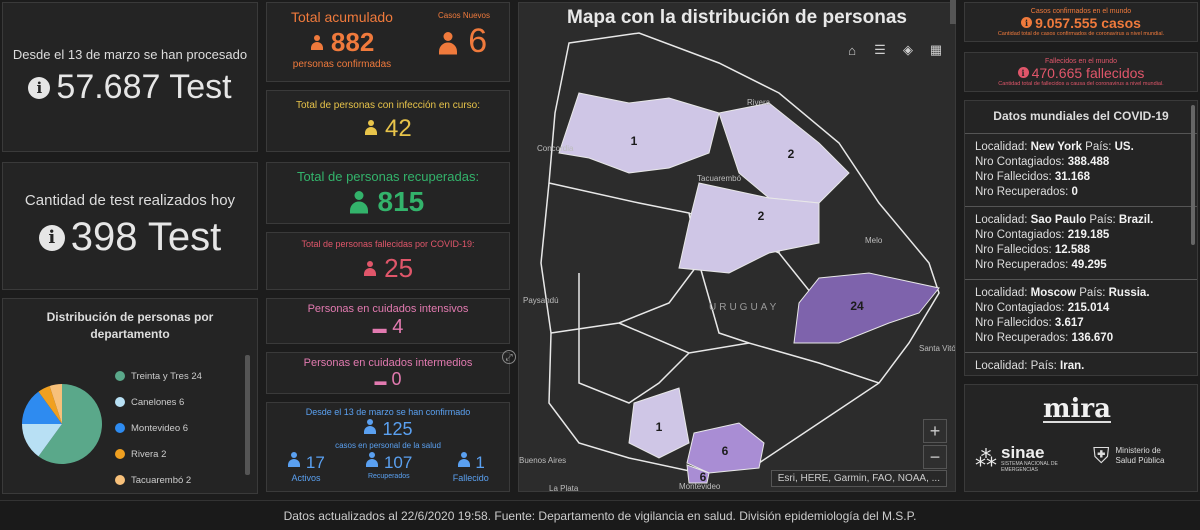 The height and width of the screenshot is (530, 1200). I want to click on department-border, so click(634, 338).